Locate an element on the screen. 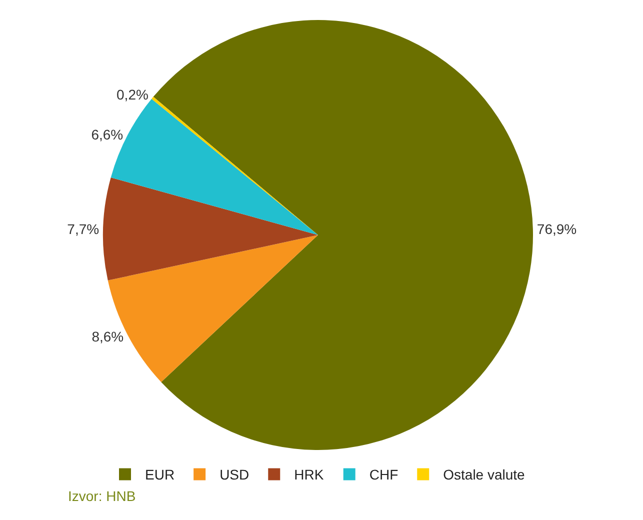  data-label: 8,6% is located at coordinates (108, 336).